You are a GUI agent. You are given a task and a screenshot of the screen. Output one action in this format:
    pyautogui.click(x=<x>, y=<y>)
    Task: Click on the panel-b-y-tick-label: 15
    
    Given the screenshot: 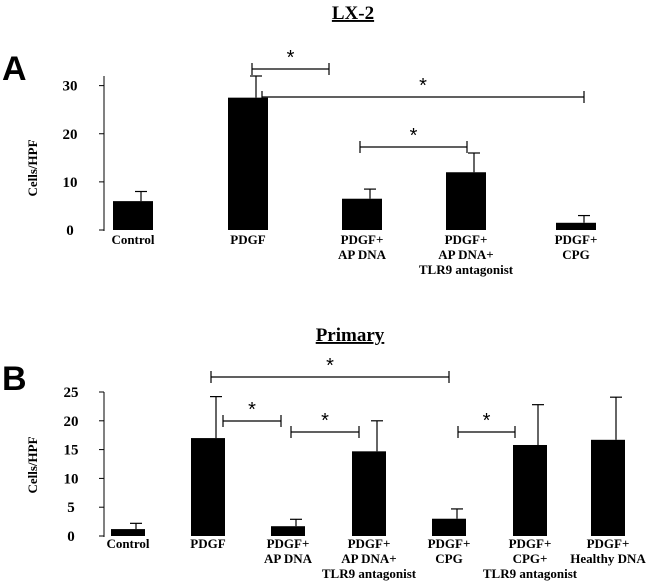 What is the action you would take?
    pyautogui.click(x=71, y=451)
    